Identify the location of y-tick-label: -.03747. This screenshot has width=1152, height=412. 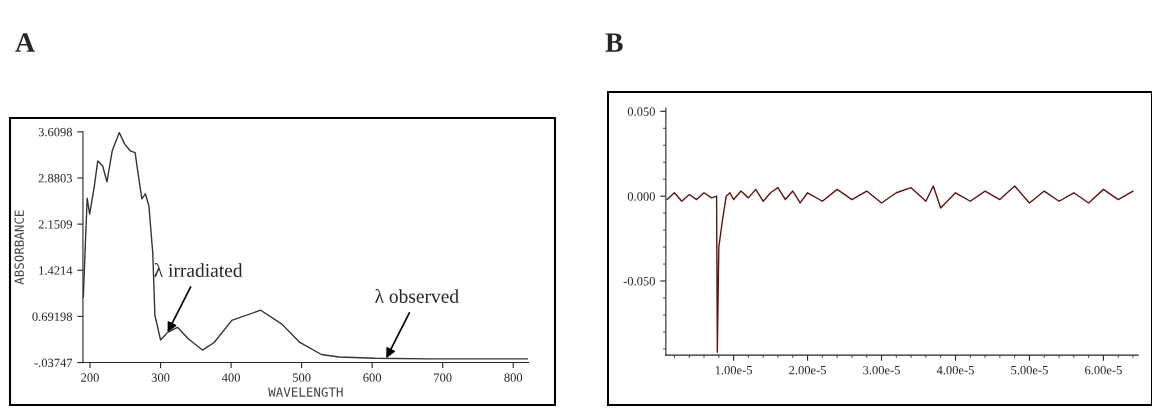
(53, 363).